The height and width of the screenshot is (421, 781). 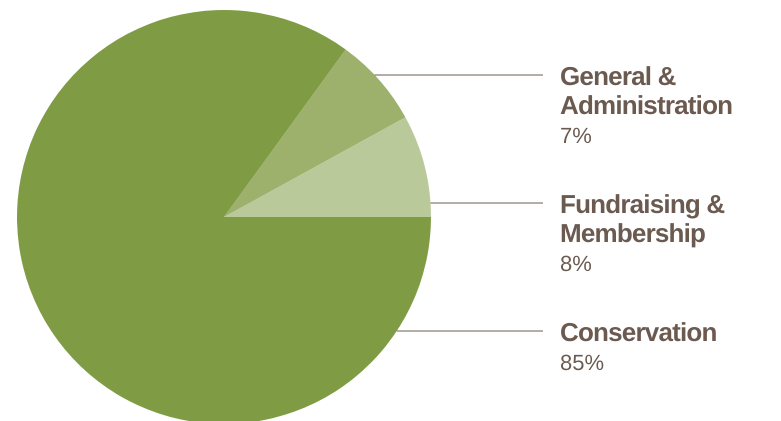 I want to click on data-label: 8%, so click(x=576, y=263).